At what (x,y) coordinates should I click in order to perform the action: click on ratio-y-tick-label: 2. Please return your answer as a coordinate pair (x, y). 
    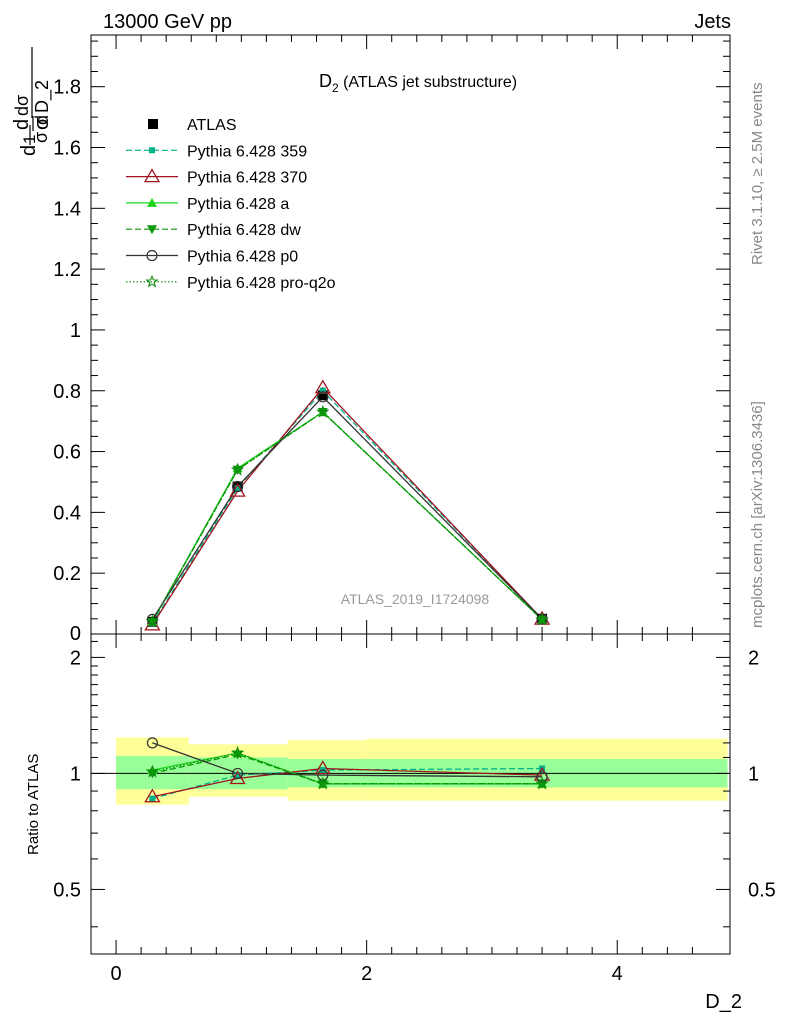
    Looking at the image, I should click on (75, 658).